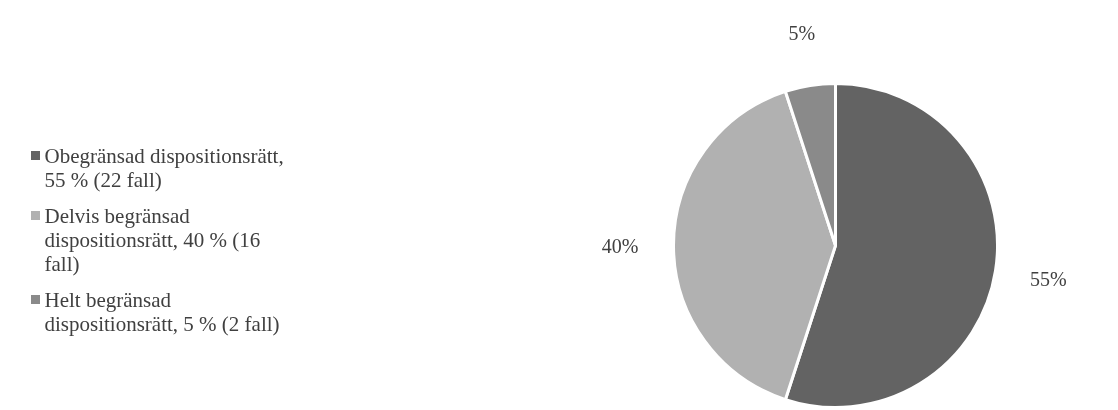  What do you see at coordinates (620, 245) in the screenshot?
I see `data-label: 40%` at bounding box center [620, 245].